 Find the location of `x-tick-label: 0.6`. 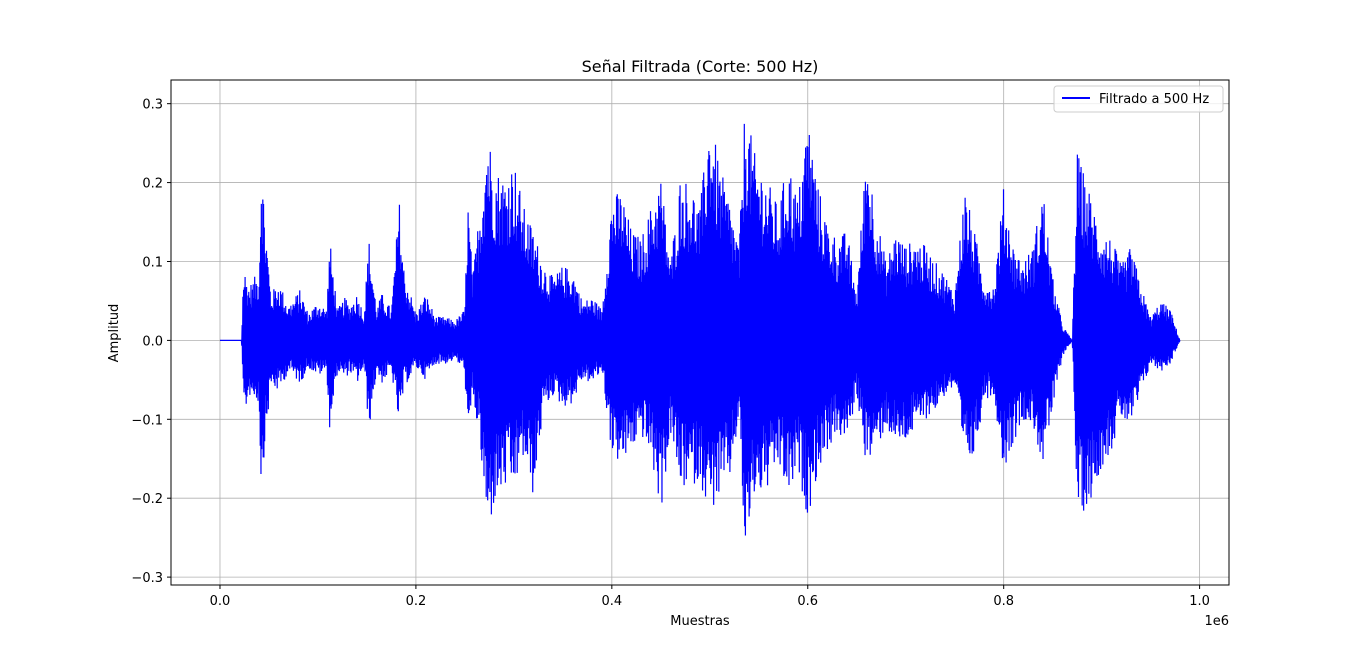

x-tick-label: 0.6 is located at coordinates (807, 601).